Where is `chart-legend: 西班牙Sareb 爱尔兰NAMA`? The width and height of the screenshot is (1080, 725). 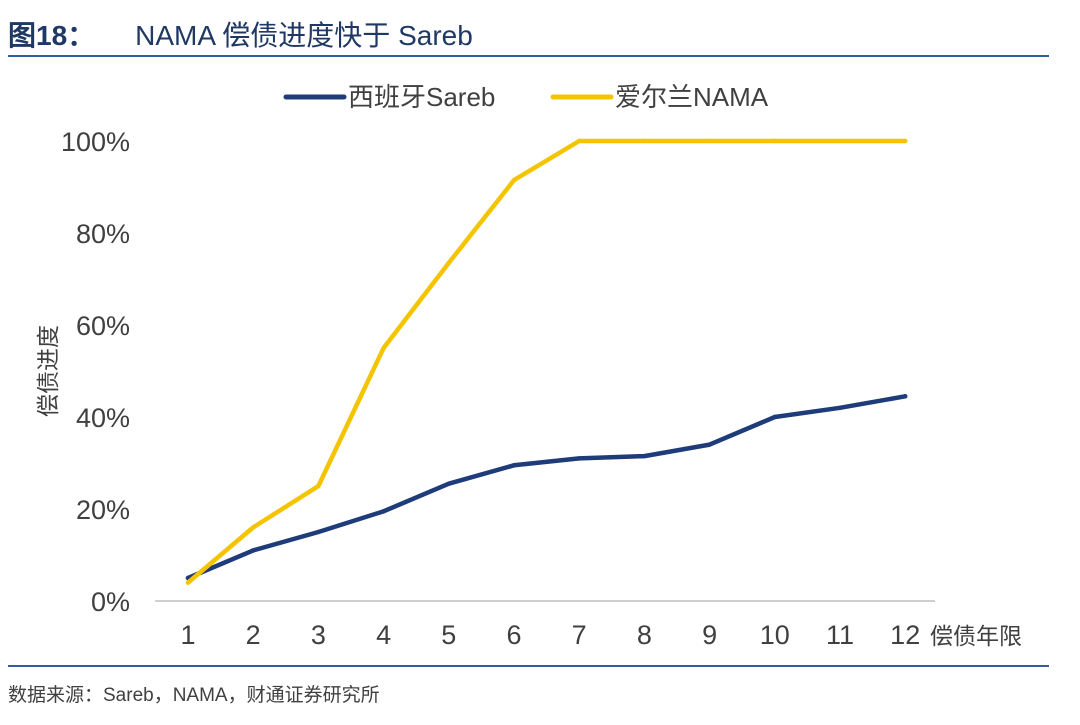 chart-legend: 西班牙Sareb 爱尔兰NAMA is located at coordinates (526, 97).